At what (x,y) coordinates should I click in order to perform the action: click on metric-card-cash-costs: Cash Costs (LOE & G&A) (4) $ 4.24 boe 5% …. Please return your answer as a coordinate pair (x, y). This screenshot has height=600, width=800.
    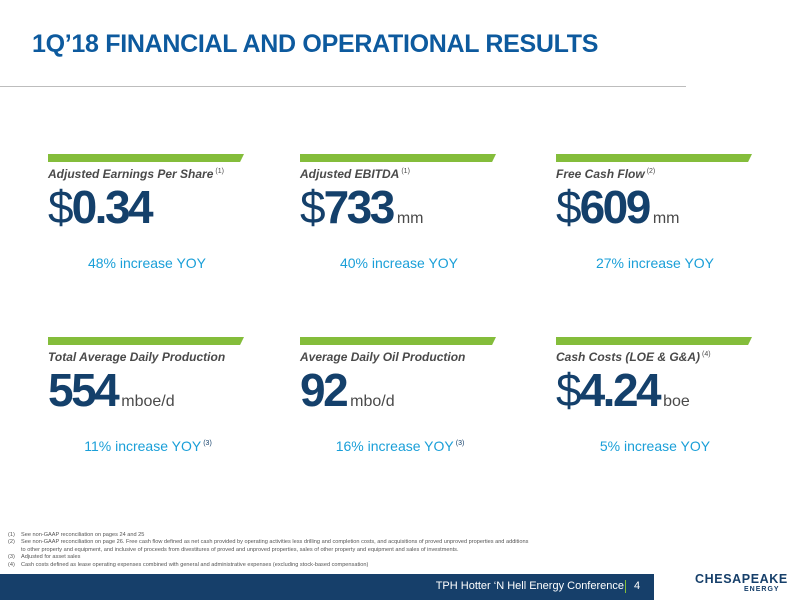
    Looking at the image, I should click on (656, 399).